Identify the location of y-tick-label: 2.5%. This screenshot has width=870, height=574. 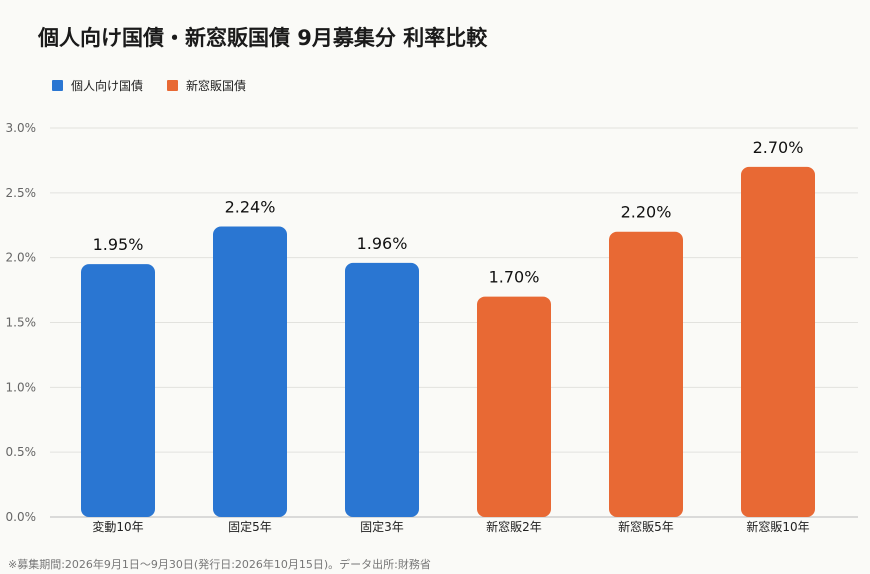
(21, 193).